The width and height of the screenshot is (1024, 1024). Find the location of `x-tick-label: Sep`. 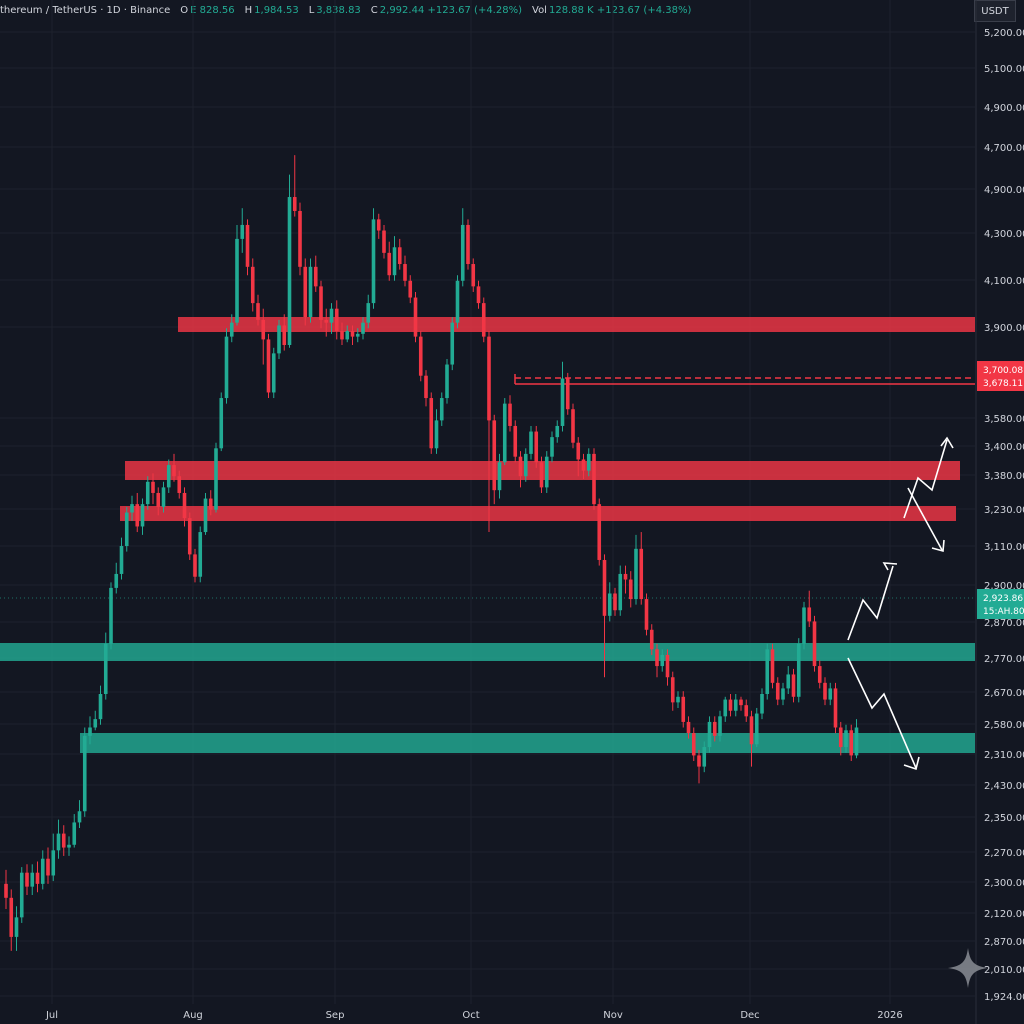

x-tick-label: Sep is located at coordinates (335, 1015).